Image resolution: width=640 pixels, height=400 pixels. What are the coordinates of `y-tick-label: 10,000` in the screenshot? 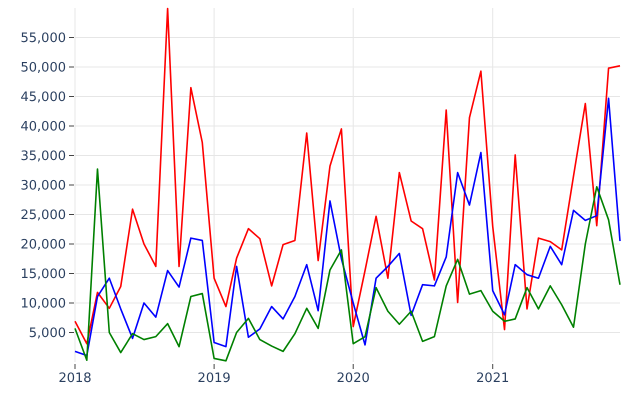 It's located at (43, 304).